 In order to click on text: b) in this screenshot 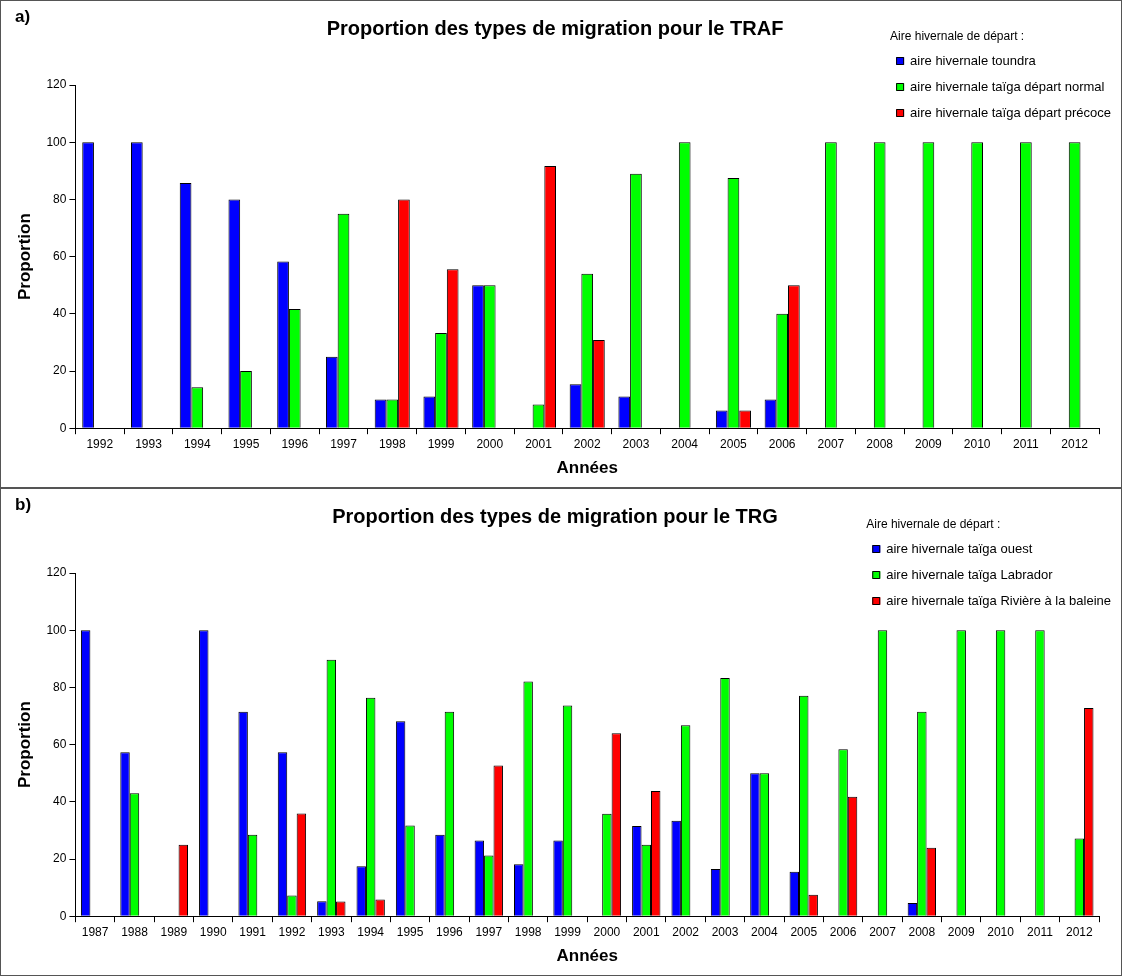, I will do `click(23, 505)`.